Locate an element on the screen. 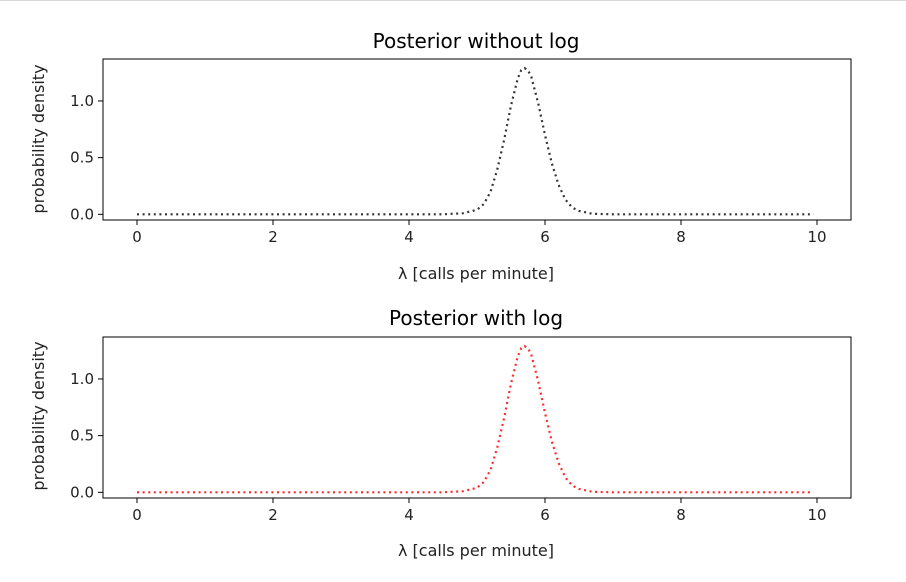 The image size is (906, 582). chart-title: Posterior without log is located at coordinates (476, 41).